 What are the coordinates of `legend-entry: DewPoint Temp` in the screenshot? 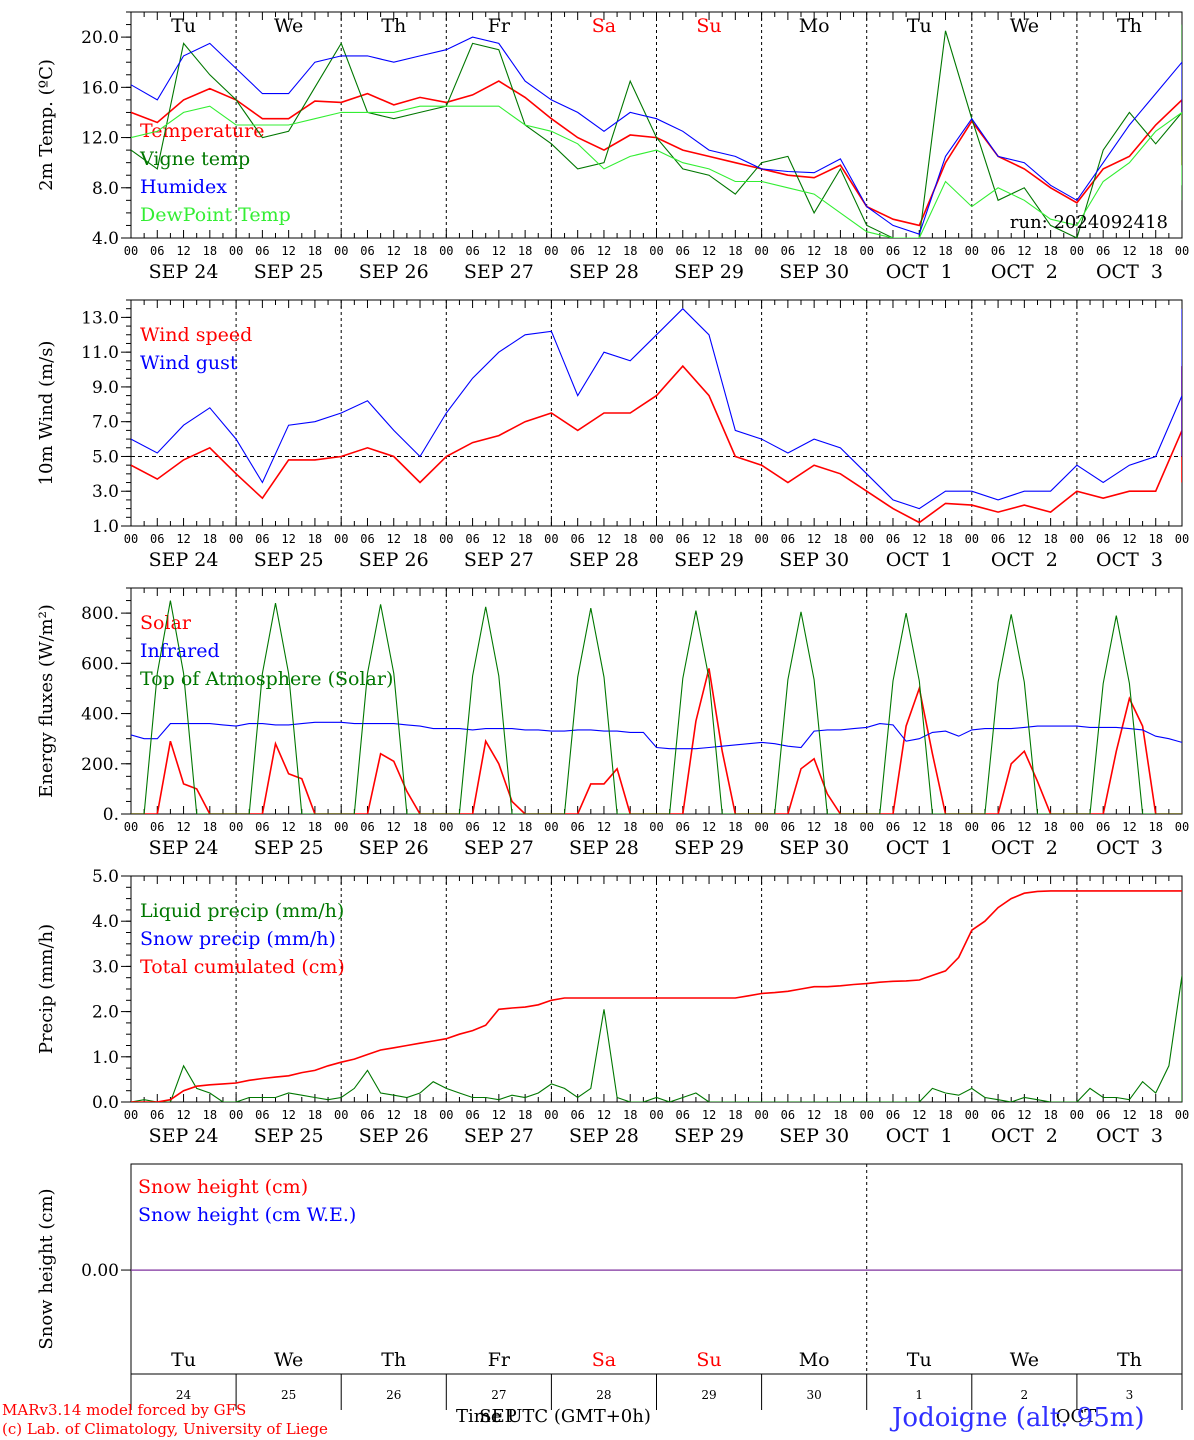 It's located at (215, 215).